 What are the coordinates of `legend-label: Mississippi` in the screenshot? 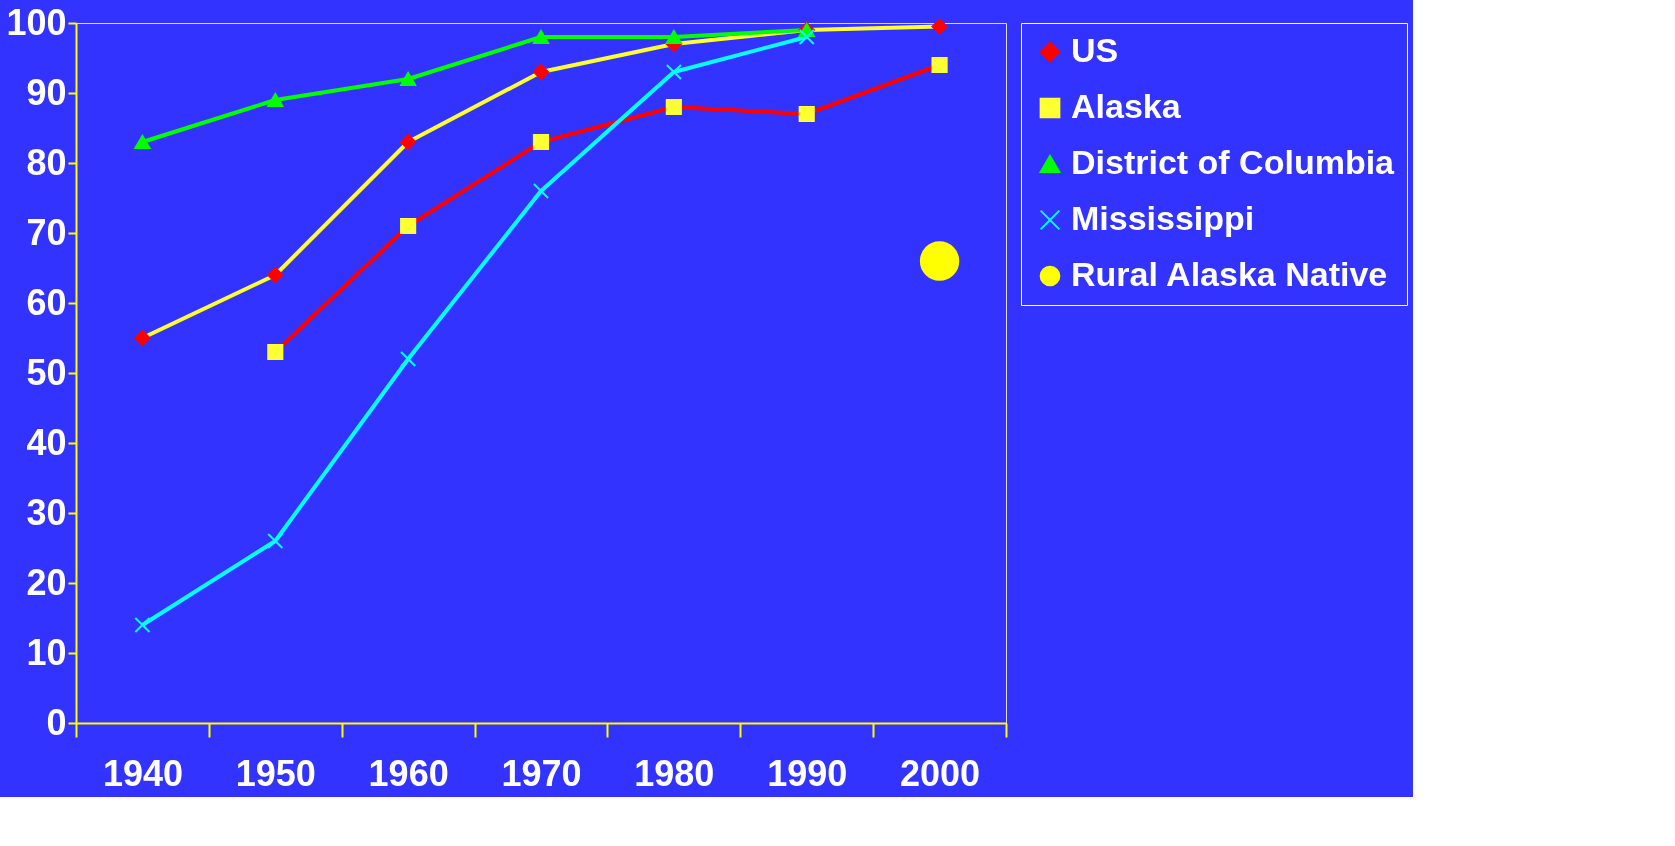 It's located at (1163, 218).